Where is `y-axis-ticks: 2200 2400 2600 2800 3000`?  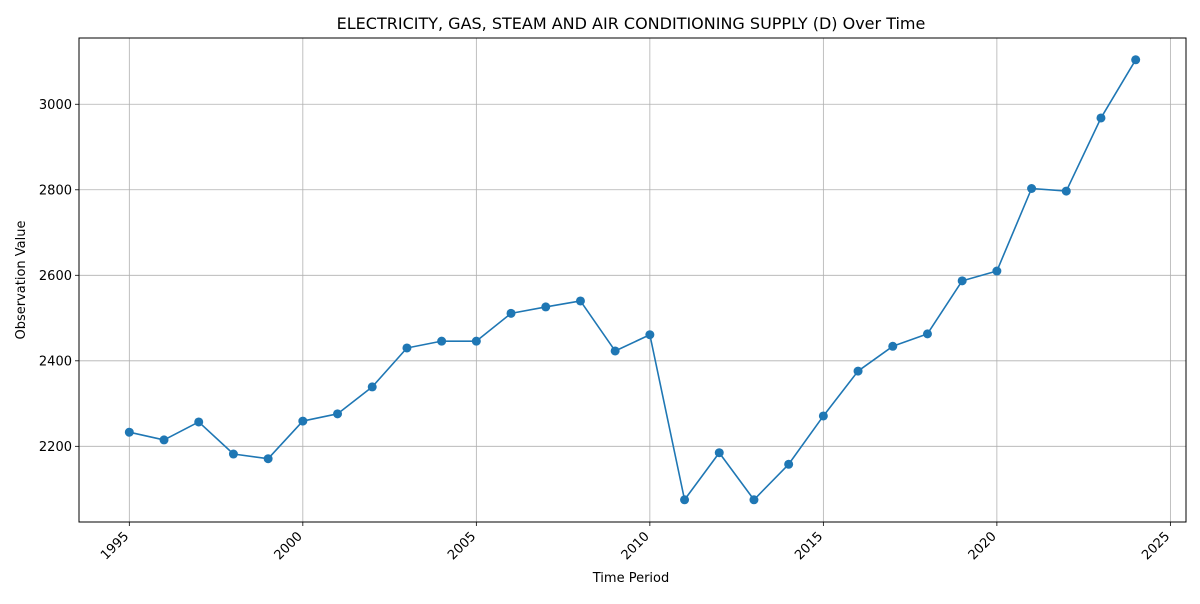
y-axis-ticks: 2200 2400 2600 2800 3000 is located at coordinates (59, 276).